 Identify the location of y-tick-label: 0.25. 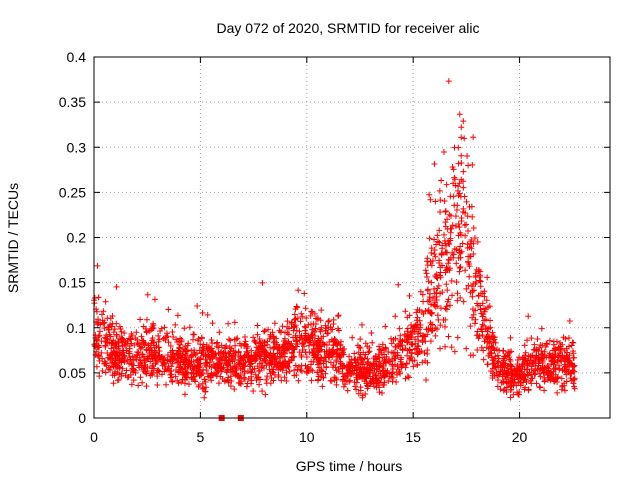
(72, 192).